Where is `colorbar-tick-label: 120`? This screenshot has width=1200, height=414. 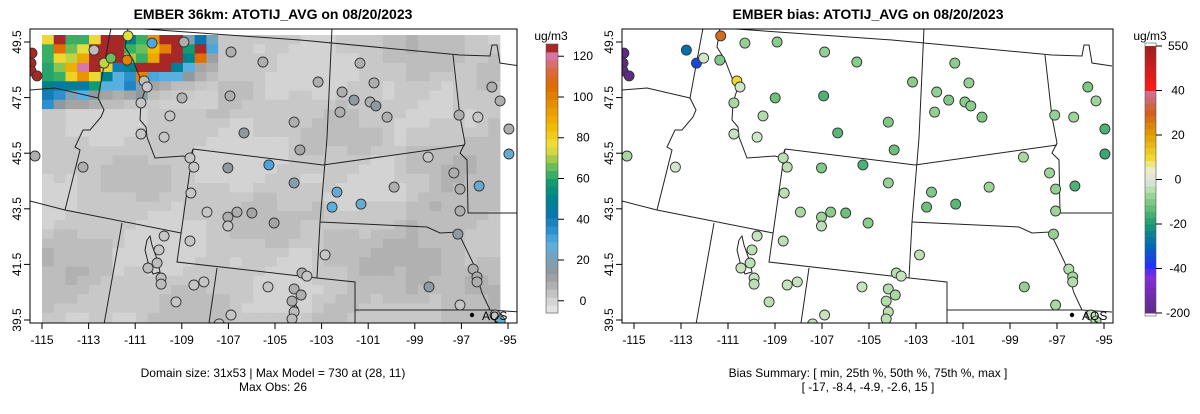
colorbar-tick-label: 120 is located at coordinates (583, 56).